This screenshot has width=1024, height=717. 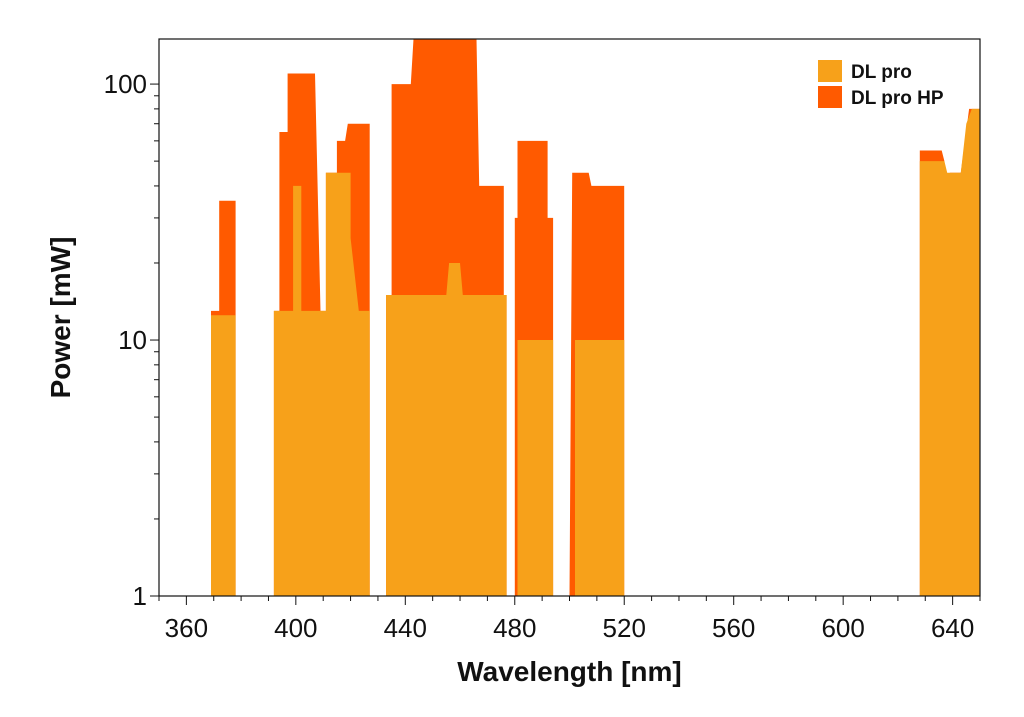 What do you see at coordinates (569, 671) in the screenshot?
I see `x-axis-title: Wavelength [nm]` at bounding box center [569, 671].